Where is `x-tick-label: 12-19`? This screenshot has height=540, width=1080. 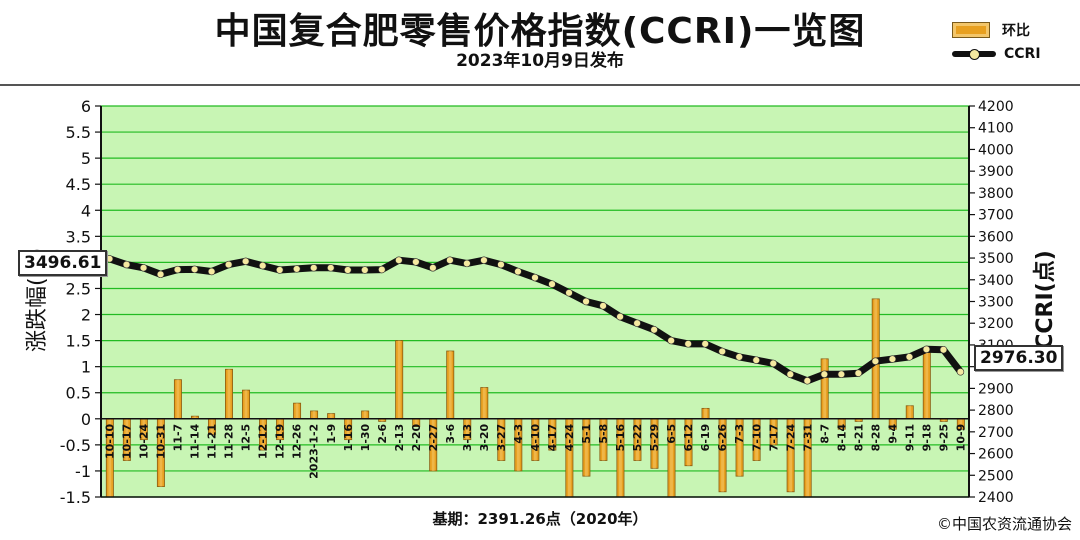 x-tick-label: 12-19 is located at coordinates (280, 441).